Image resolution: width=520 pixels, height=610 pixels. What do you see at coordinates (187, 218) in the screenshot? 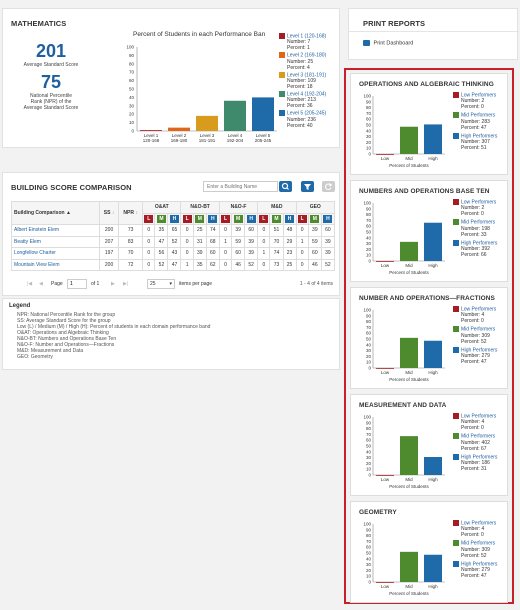
I see `lmh-header-l: L` at bounding box center [187, 218].